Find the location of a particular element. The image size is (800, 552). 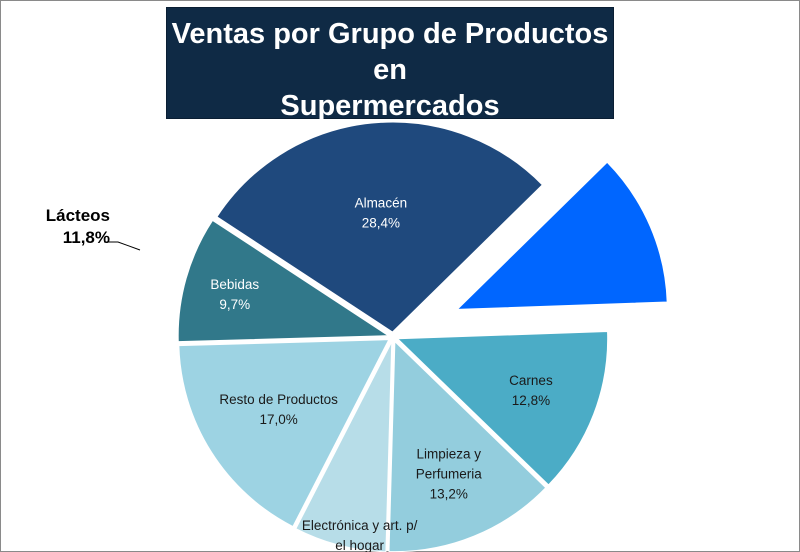

pie-slice-limpieza-y-perfumeria is located at coordinates (467, 446).